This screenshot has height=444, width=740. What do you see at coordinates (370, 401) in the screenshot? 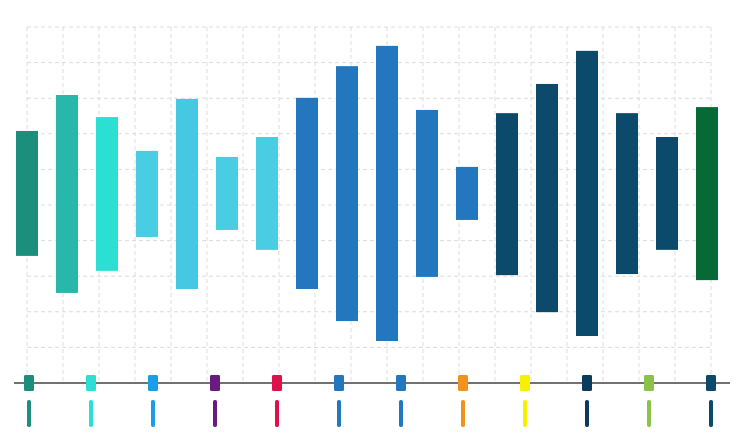
I see `markers` at bounding box center [370, 401].